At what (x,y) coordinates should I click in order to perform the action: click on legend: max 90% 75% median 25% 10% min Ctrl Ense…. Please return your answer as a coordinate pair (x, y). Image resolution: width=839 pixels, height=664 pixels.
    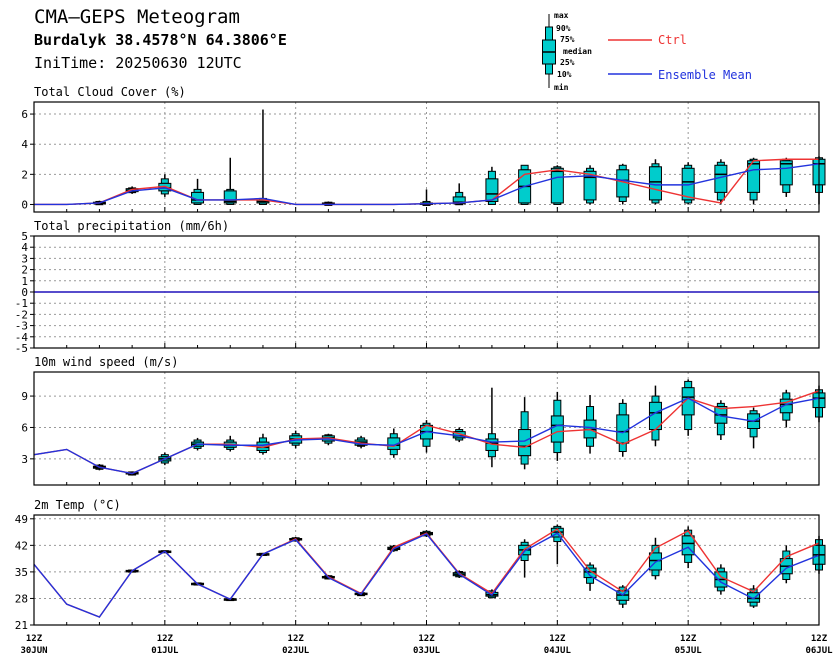
    Looking at the image, I should click on (647, 51).